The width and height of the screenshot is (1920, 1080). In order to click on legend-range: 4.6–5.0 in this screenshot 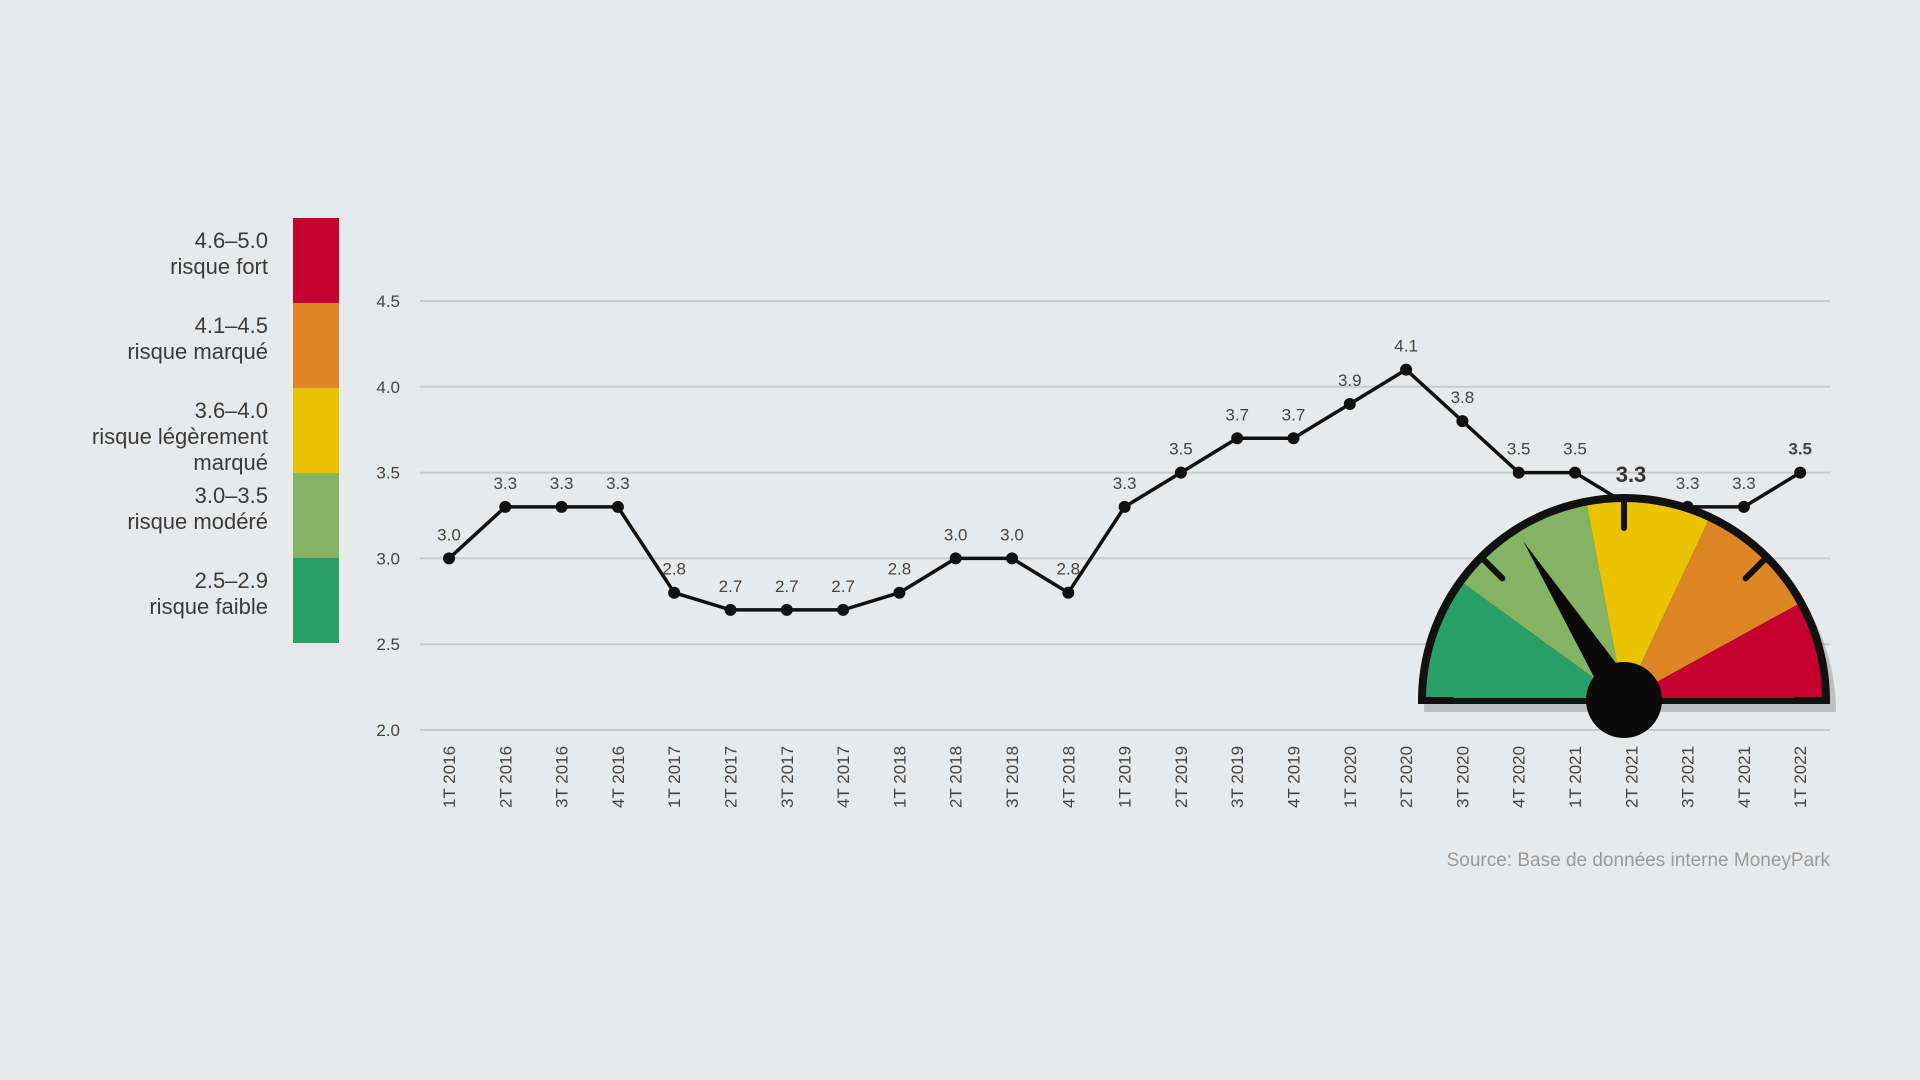, I will do `click(231, 240)`.